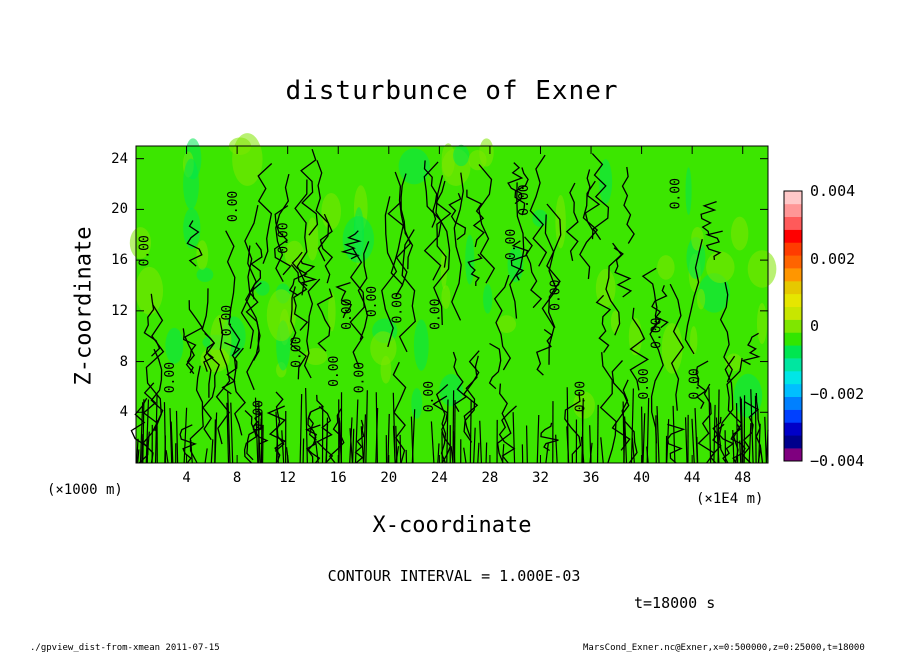 The height and width of the screenshot is (654, 904). I want to click on y-tick-label: 16, so click(119, 260).